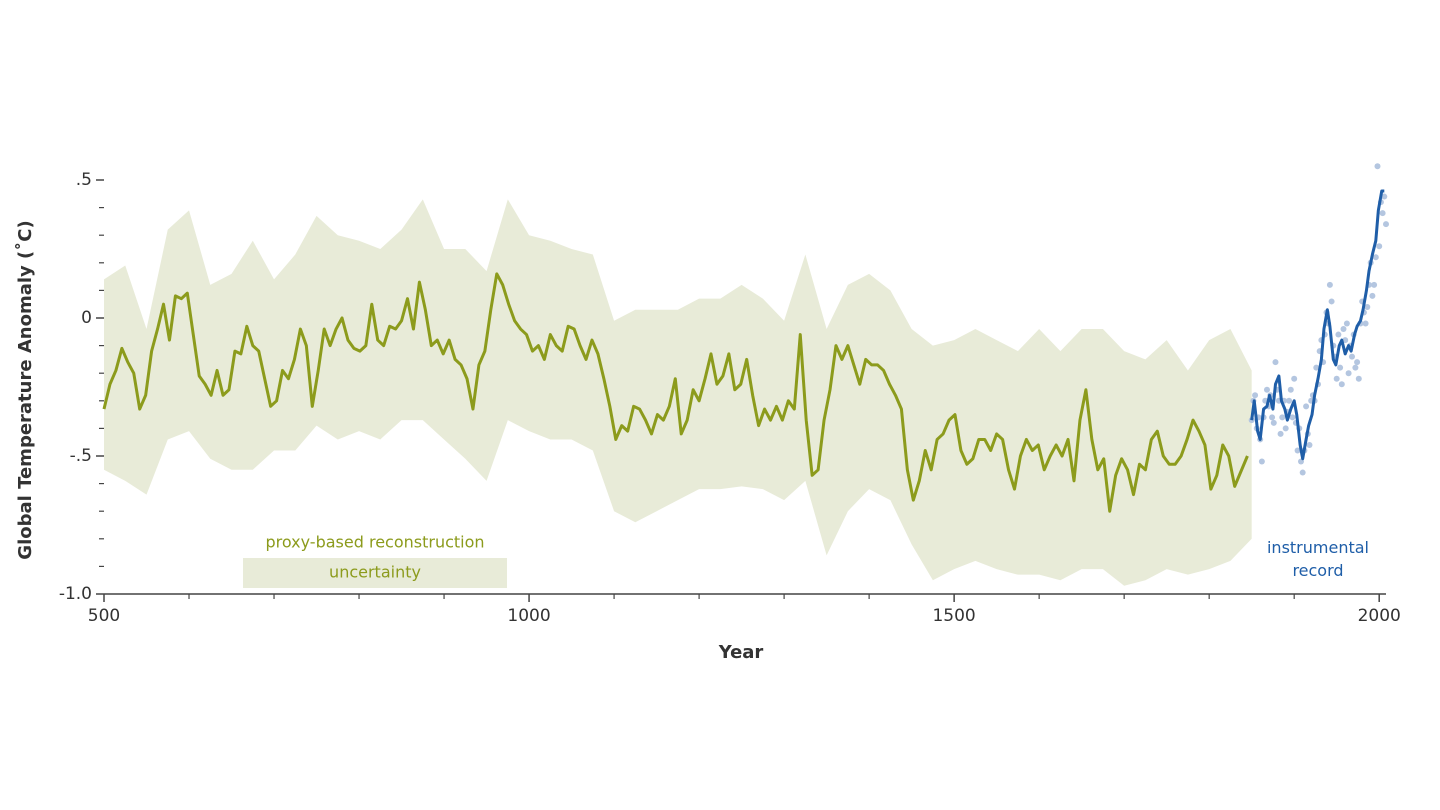 The height and width of the screenshot is (810, 1440). Describe the element at coordinates (81, 456) in the screenshot. I see `y-tick-label: -.5` at that location.